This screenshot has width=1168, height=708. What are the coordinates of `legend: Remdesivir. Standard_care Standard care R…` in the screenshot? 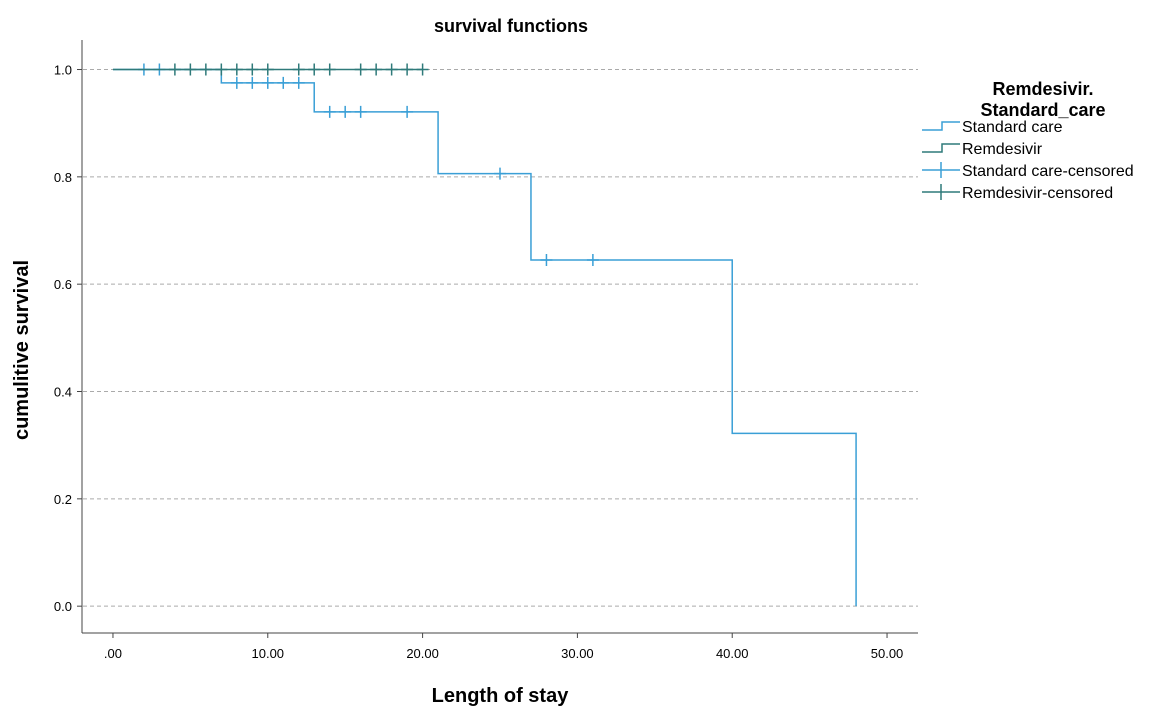 It's located at (1028, 140).